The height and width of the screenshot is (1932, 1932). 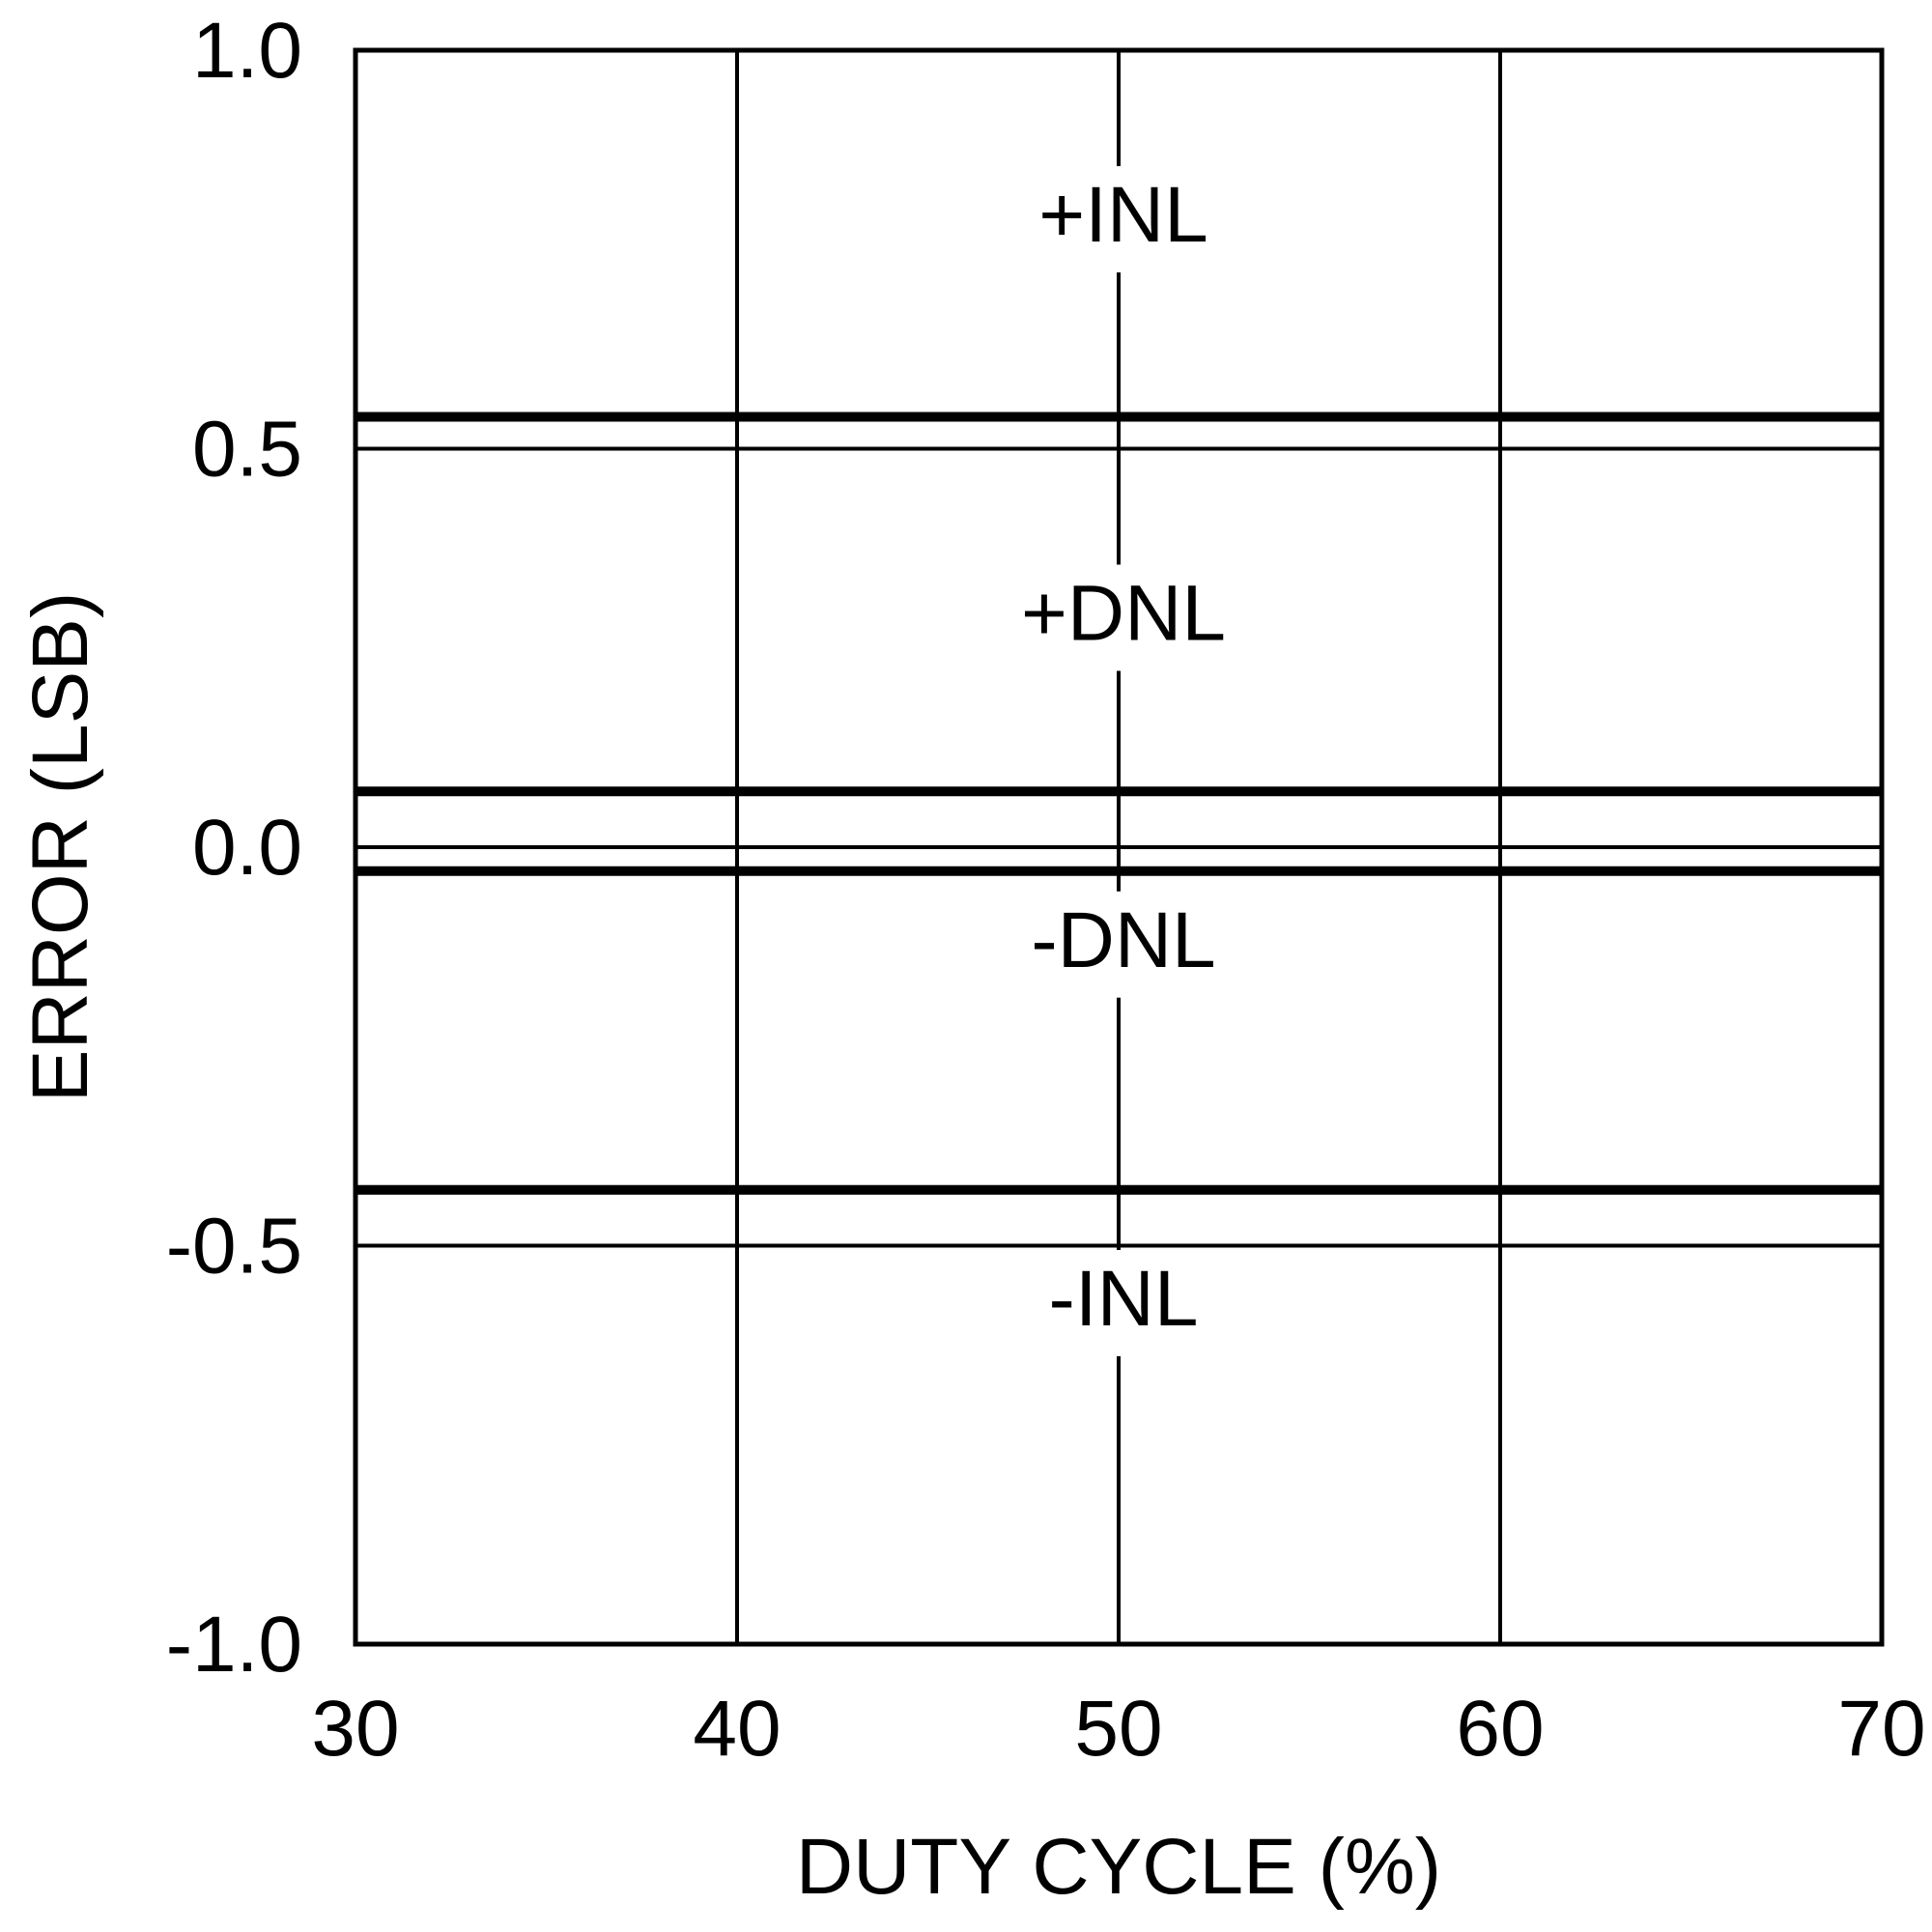 I want to click on series-label: -INL, so click(x=1124, y=1299).